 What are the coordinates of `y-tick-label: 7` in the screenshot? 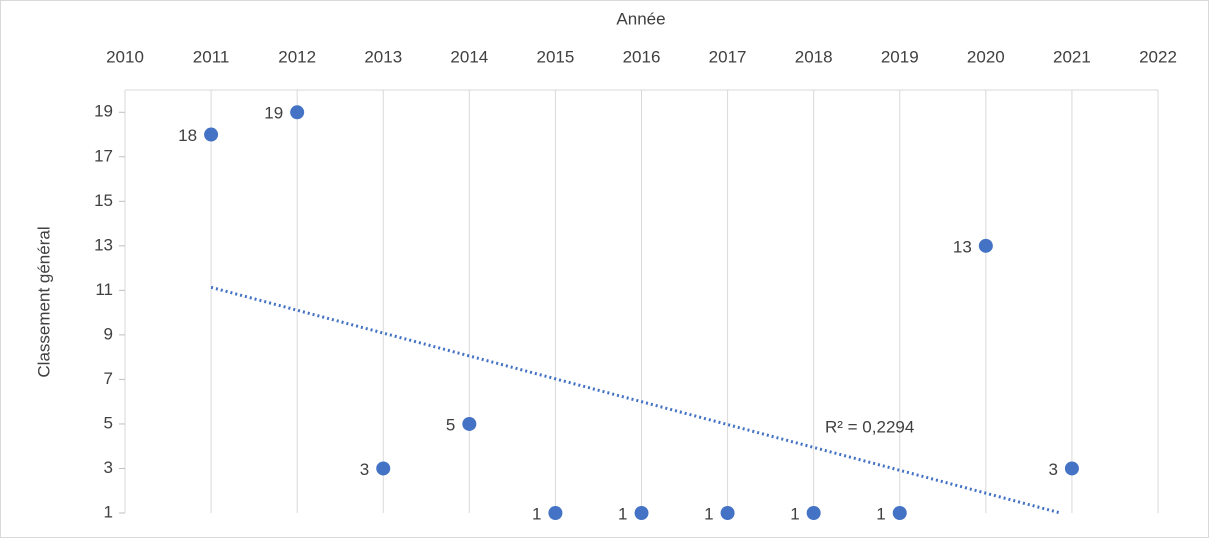 It's located at (108, 378).